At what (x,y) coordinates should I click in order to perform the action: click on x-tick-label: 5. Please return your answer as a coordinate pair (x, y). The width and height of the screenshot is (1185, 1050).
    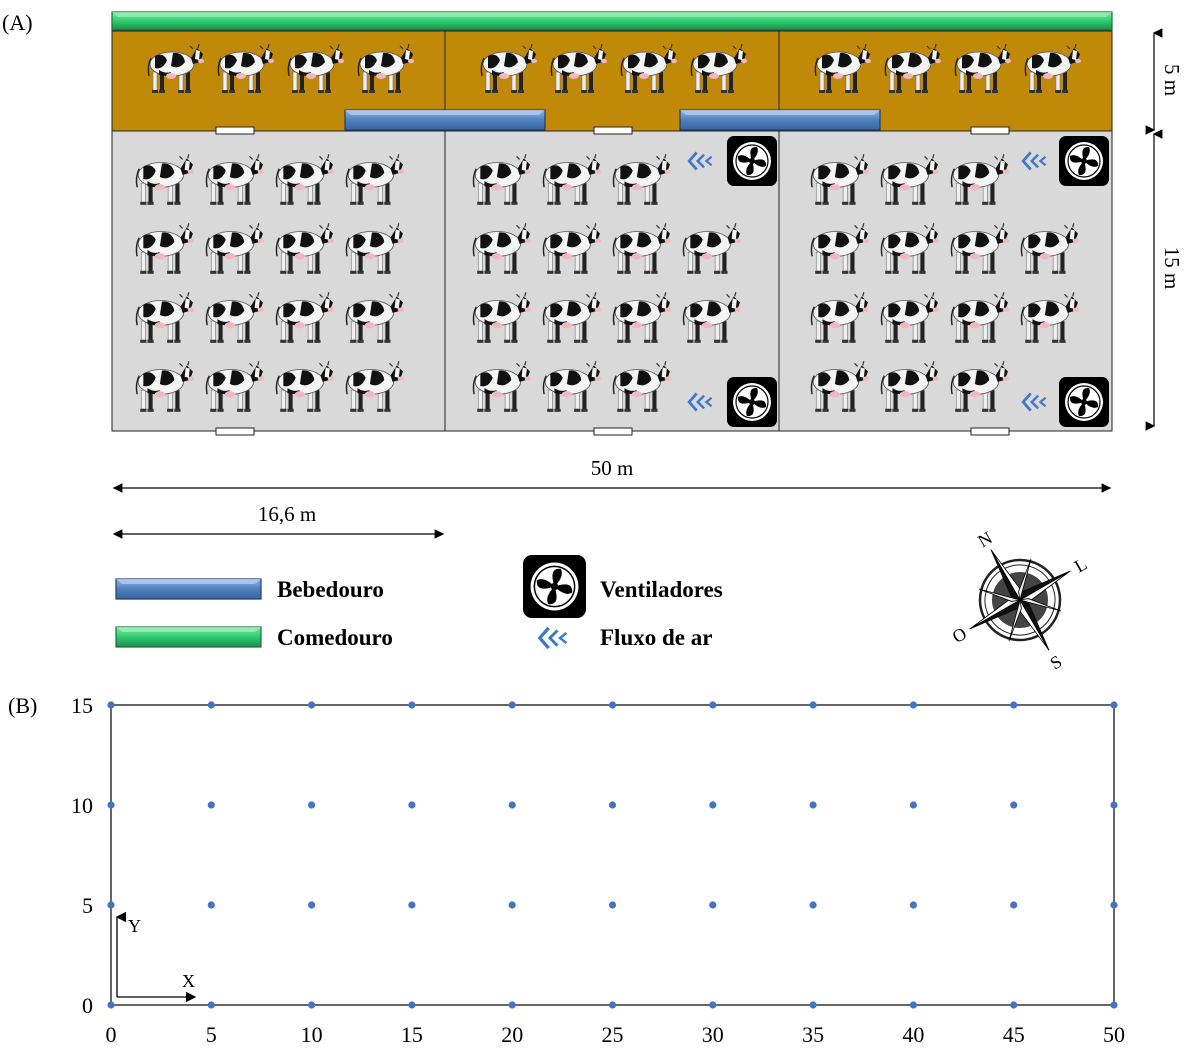
    Looking at the image, I should click on (211, 1034).